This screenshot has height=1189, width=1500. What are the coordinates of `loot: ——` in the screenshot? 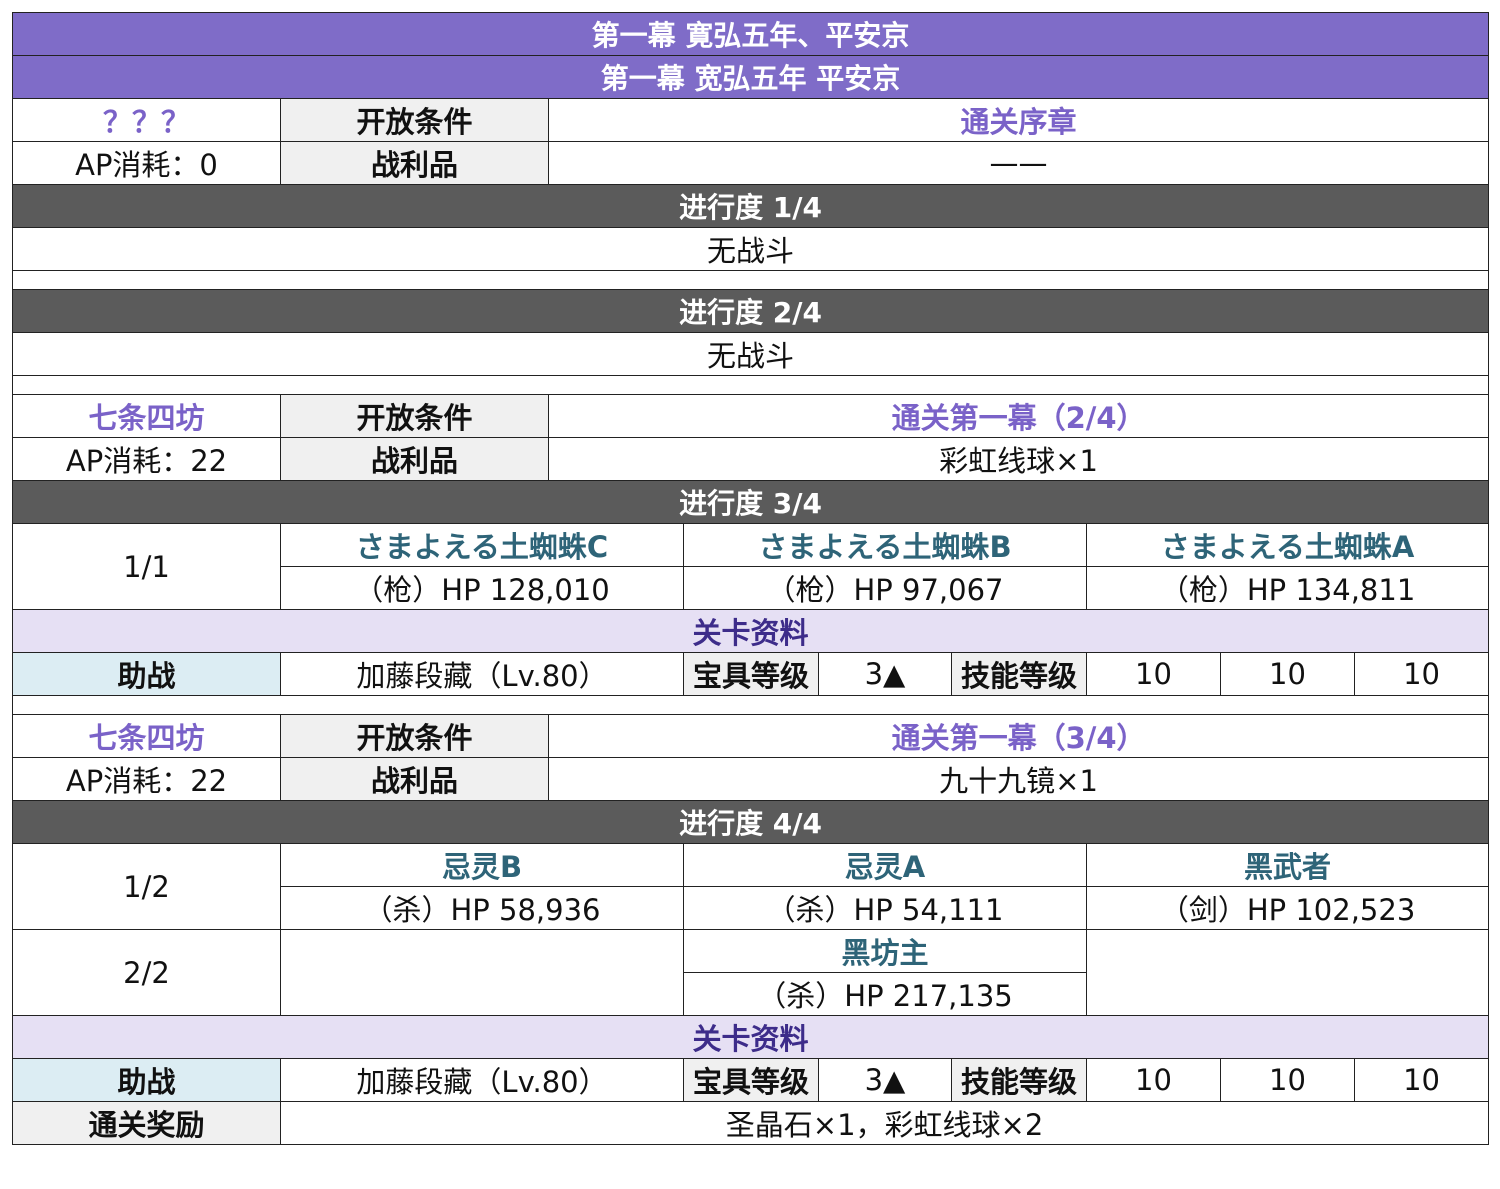 It's located at (1018, 163).